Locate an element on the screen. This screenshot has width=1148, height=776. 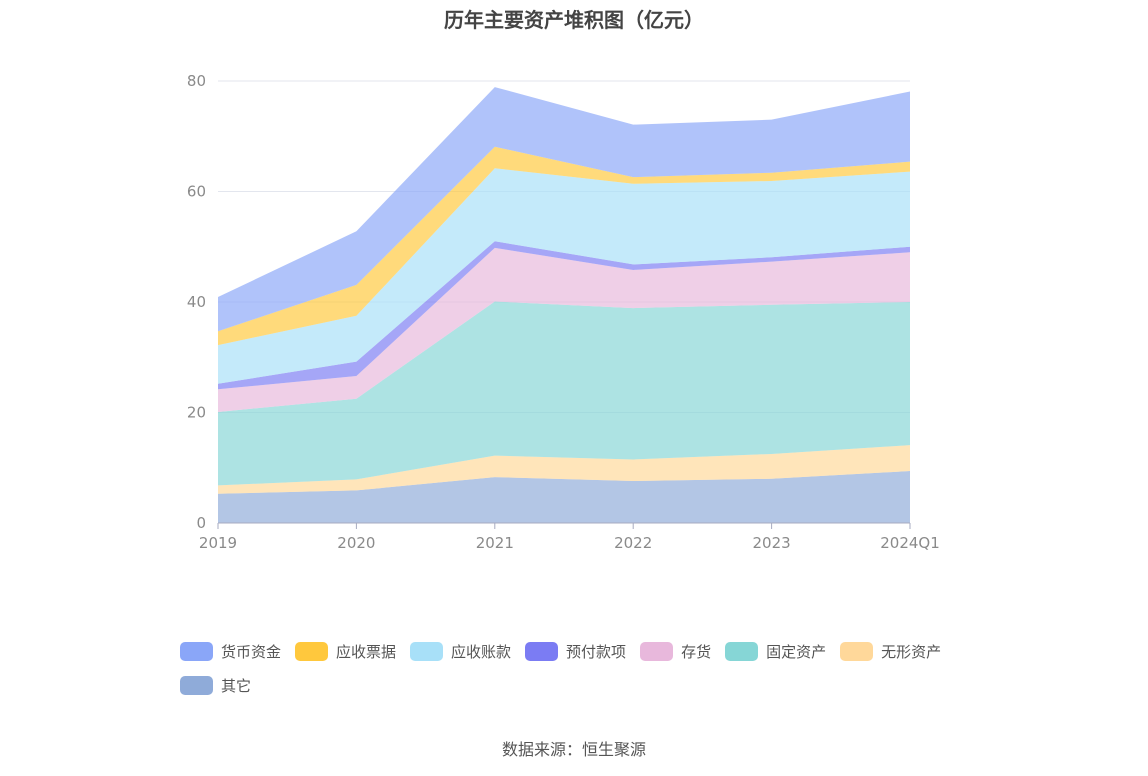
legend-label: 存货 is located at coordinates (696, 651).